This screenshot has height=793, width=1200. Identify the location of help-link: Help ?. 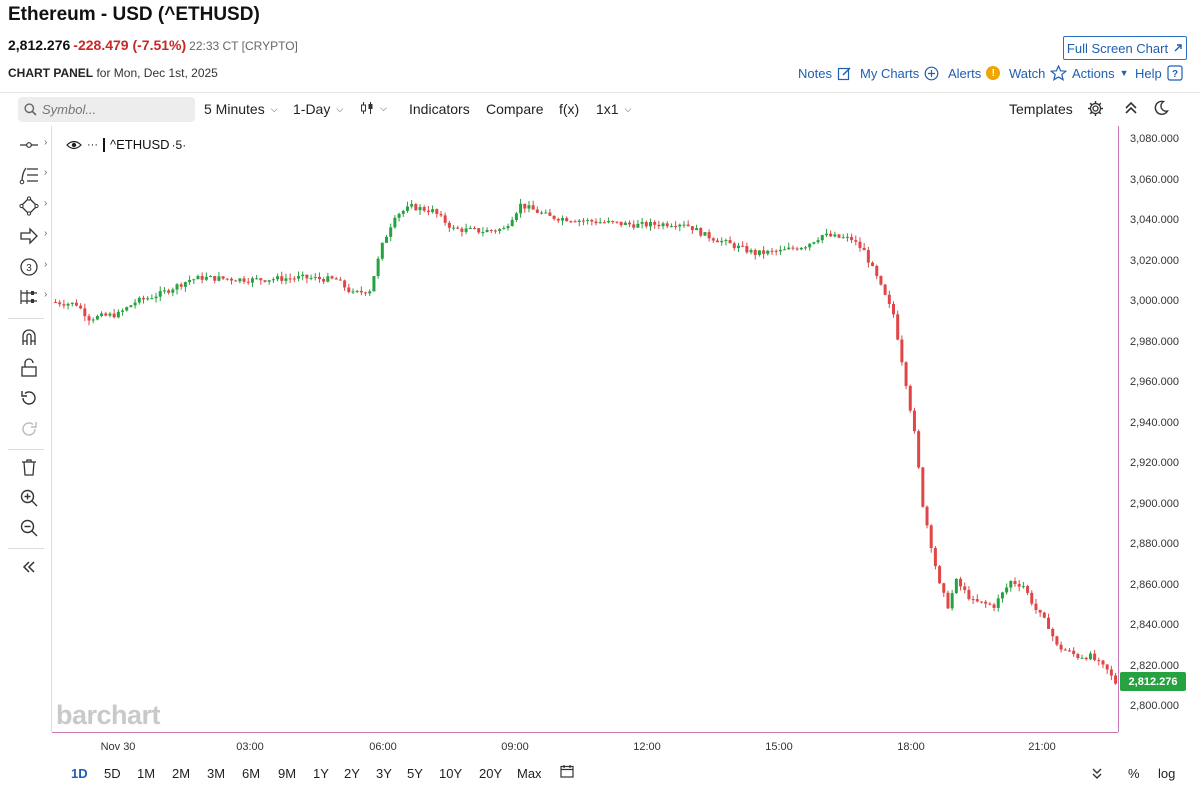
(1159, 73).